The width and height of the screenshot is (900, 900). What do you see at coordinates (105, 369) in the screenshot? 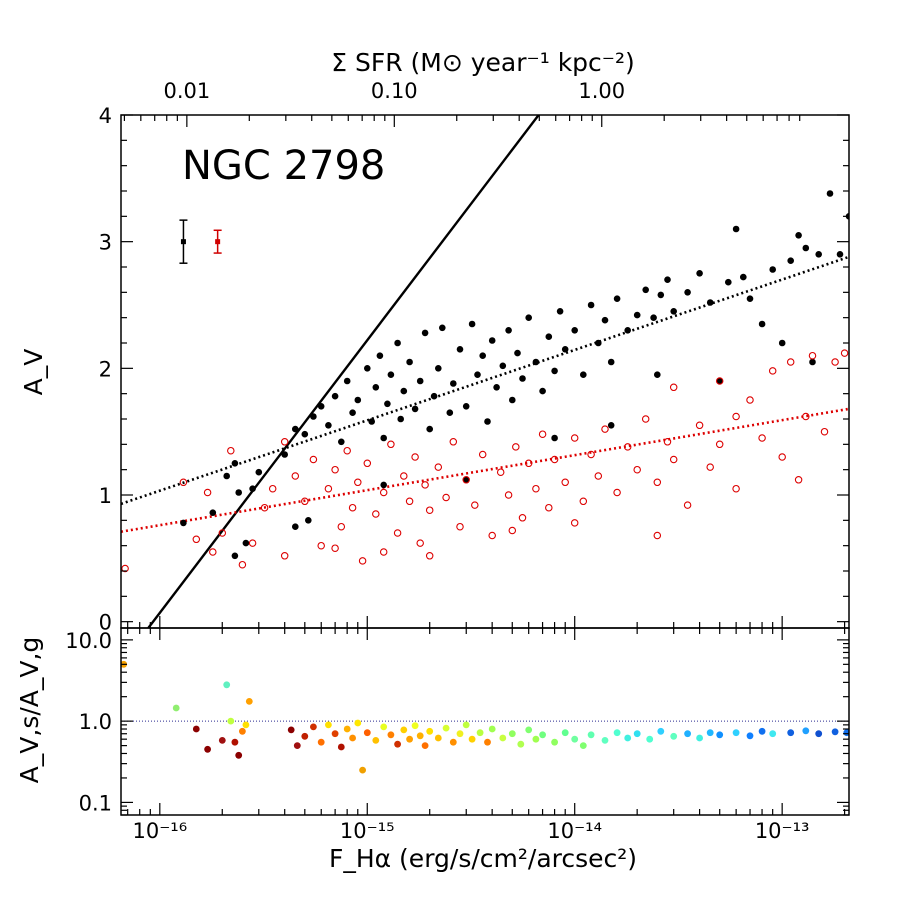
I see `y-tick-label-main: 2` at bounding box center [105, 369].